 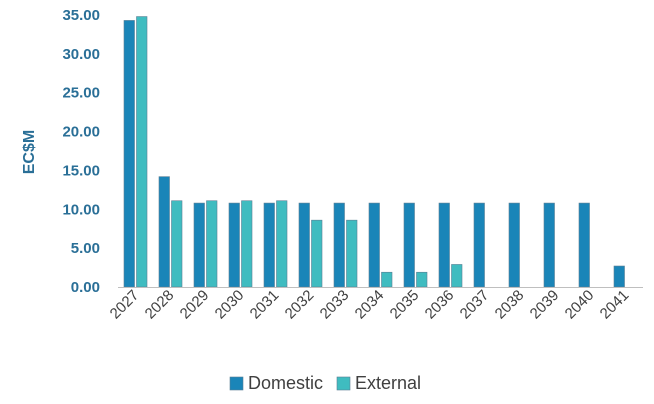 I want to click on bar-external-2027, so click(x=142, y=152).